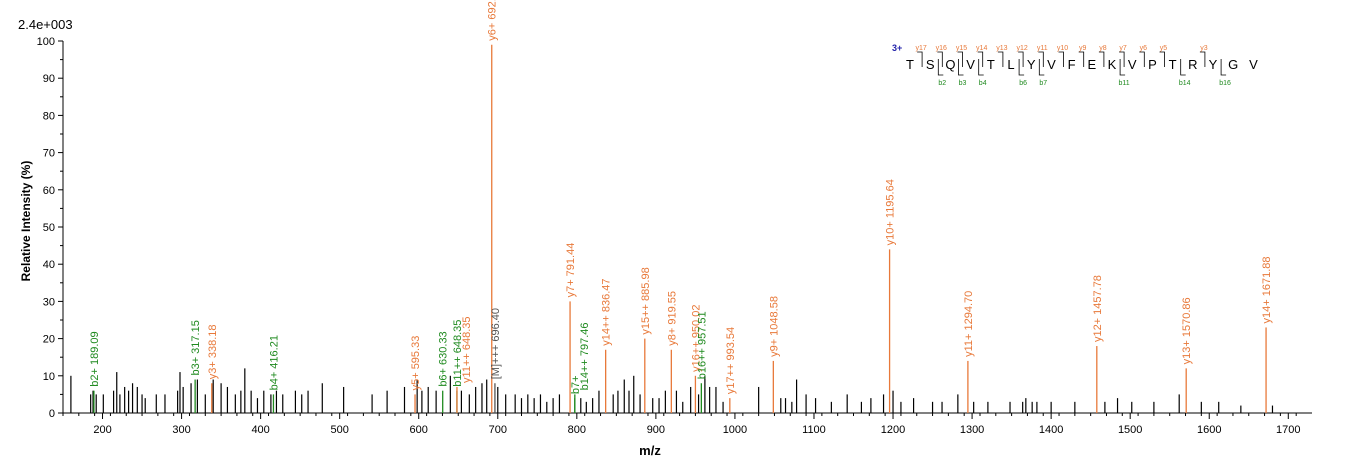  I want to click on x-tick-label: 1500, so click(1130, 430).